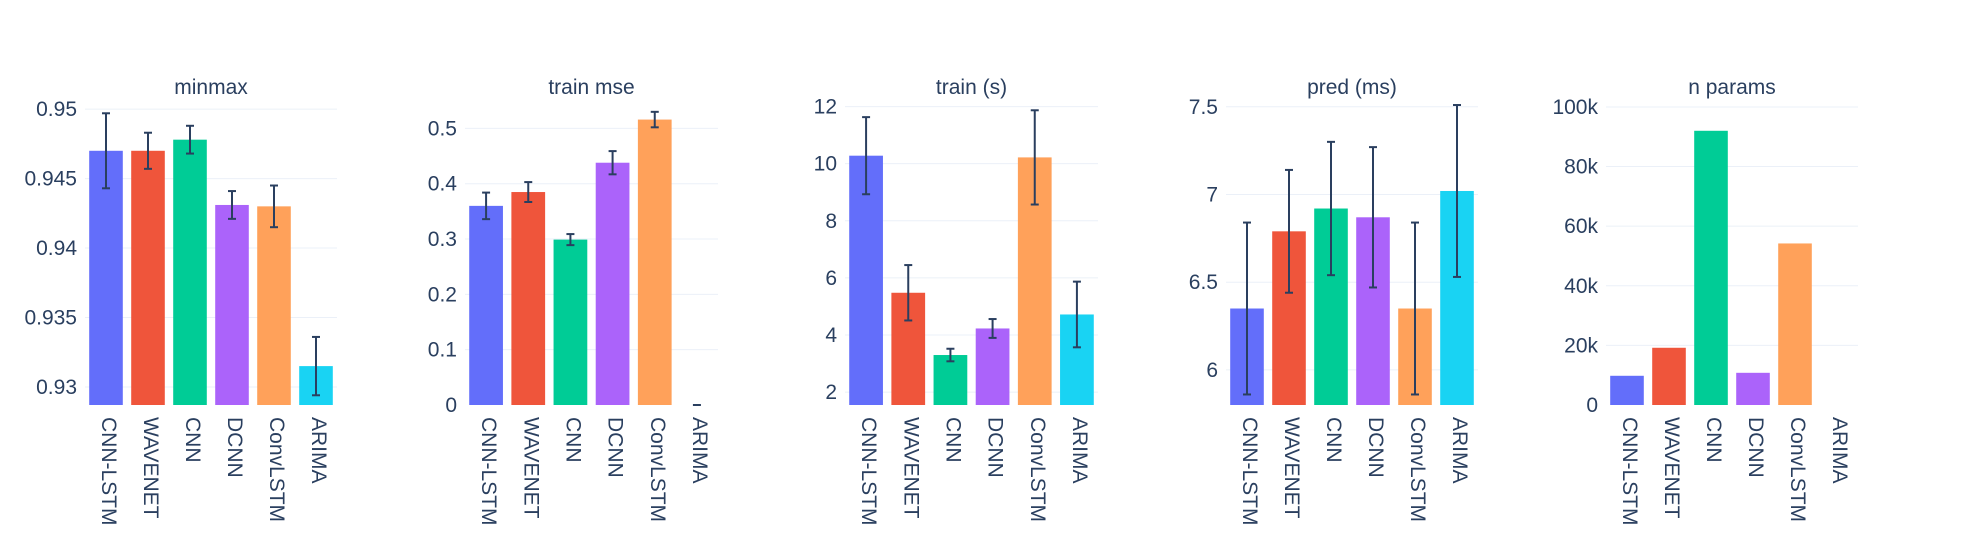 Image resolution: width=1980 pixels, height=540 pixels. Describe the element at coordinates (442, 128) in the screenshot. I see `y-tick-label: 0.5` at that location.